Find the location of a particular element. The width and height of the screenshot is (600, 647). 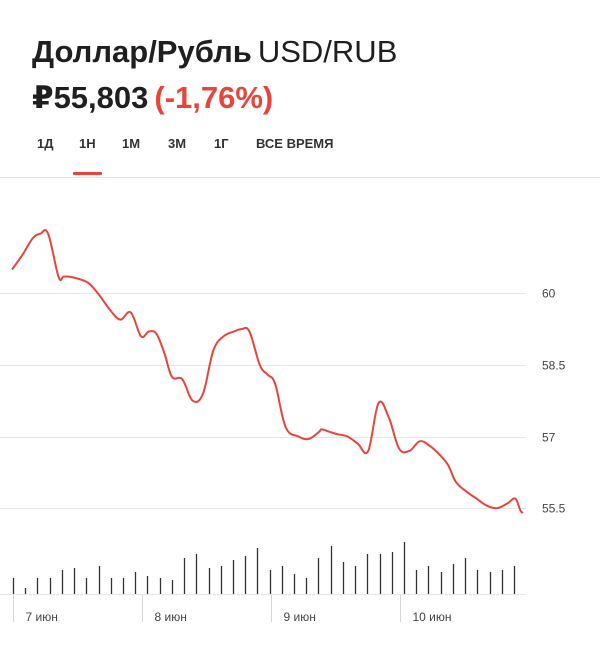

x-tick-label: 9 июн is located at coordinates (300, 617).